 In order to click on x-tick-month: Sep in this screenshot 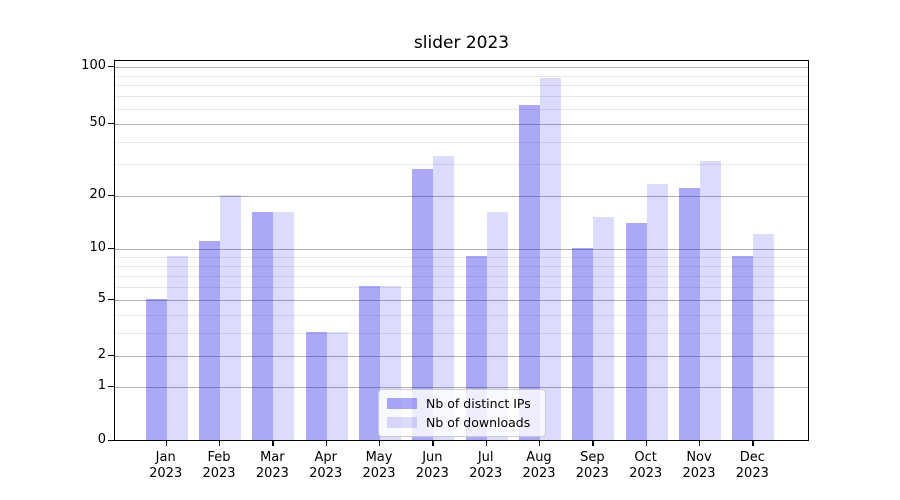, I will do `click(592, 457)`.